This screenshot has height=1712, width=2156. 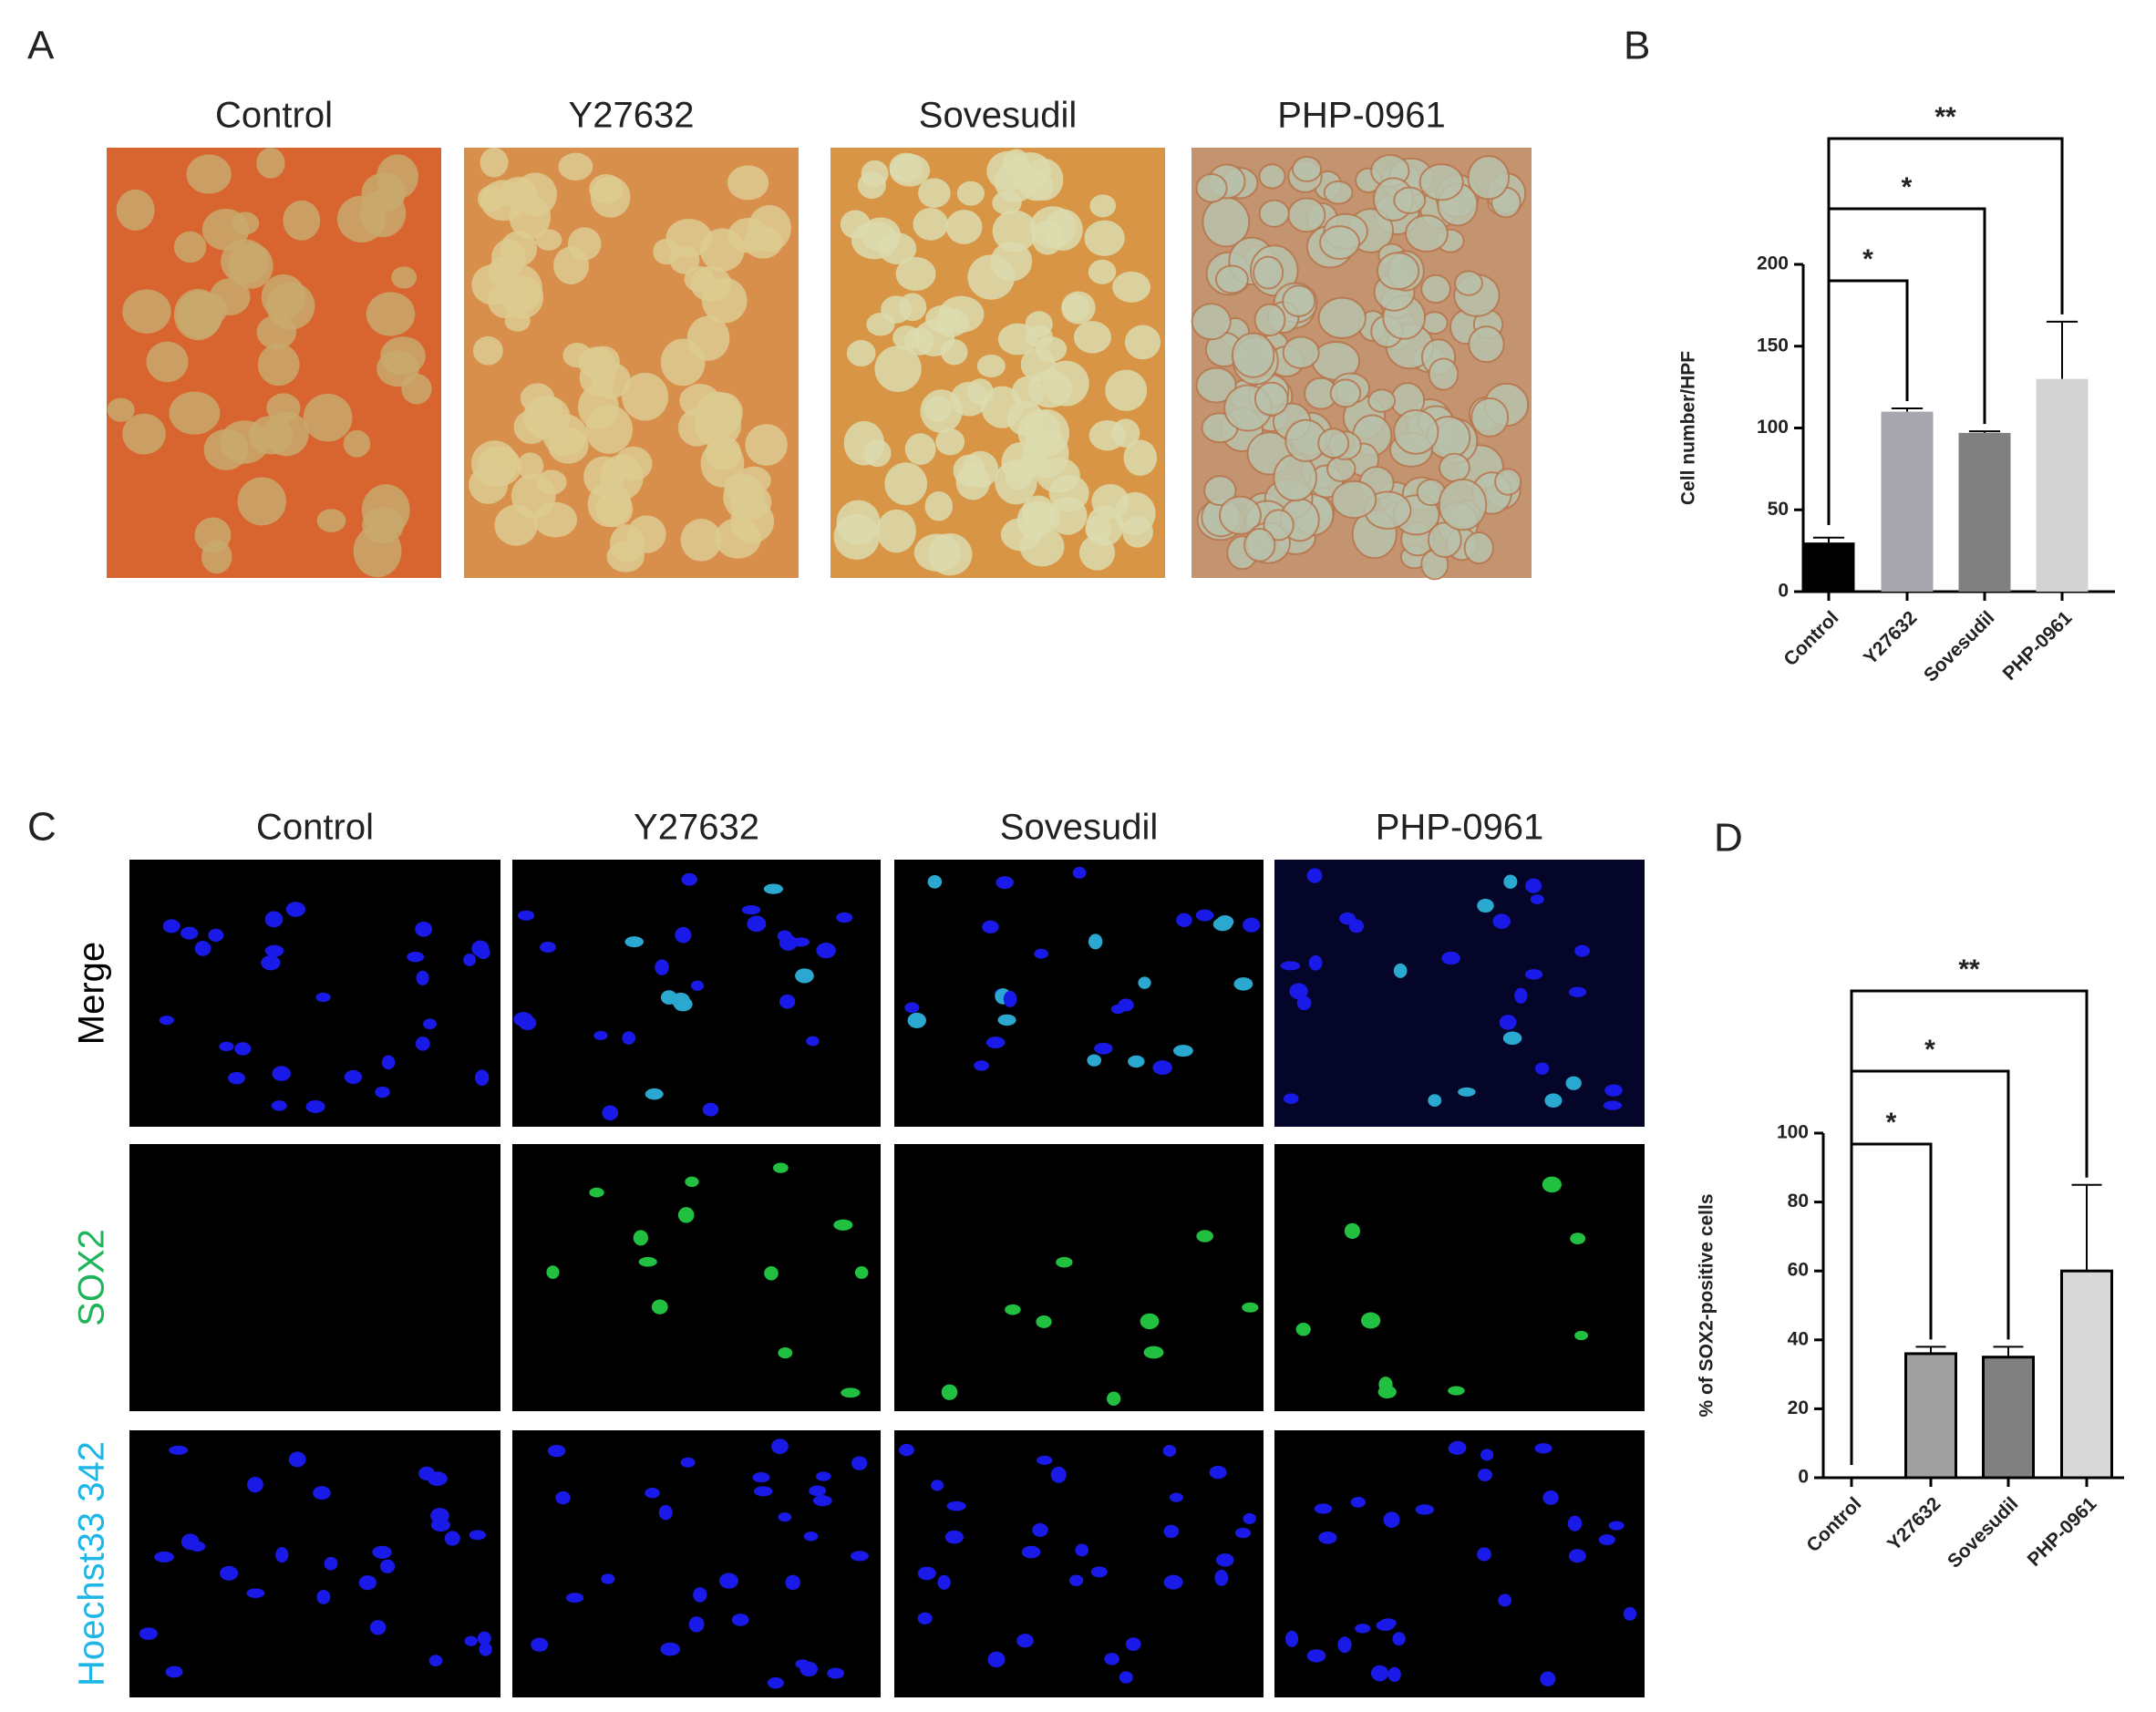 I want to click on significance-label: *, so click(x=1907, y=187).